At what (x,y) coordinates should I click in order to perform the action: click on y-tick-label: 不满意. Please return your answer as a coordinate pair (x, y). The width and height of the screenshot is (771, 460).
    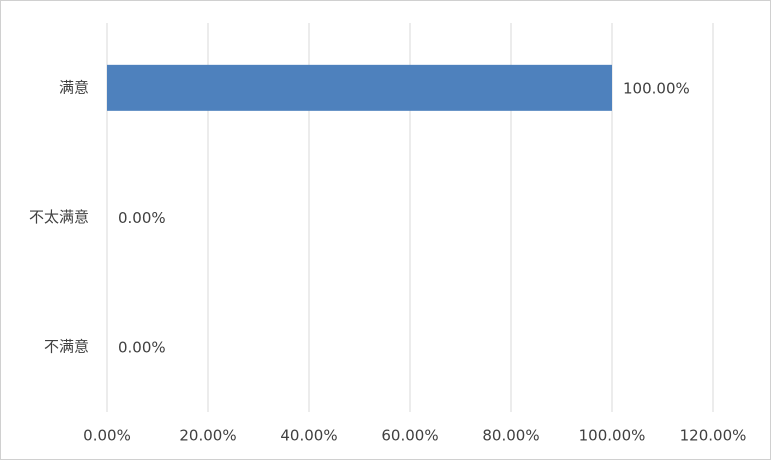
    Looking at the image, I should click on (66, 347).